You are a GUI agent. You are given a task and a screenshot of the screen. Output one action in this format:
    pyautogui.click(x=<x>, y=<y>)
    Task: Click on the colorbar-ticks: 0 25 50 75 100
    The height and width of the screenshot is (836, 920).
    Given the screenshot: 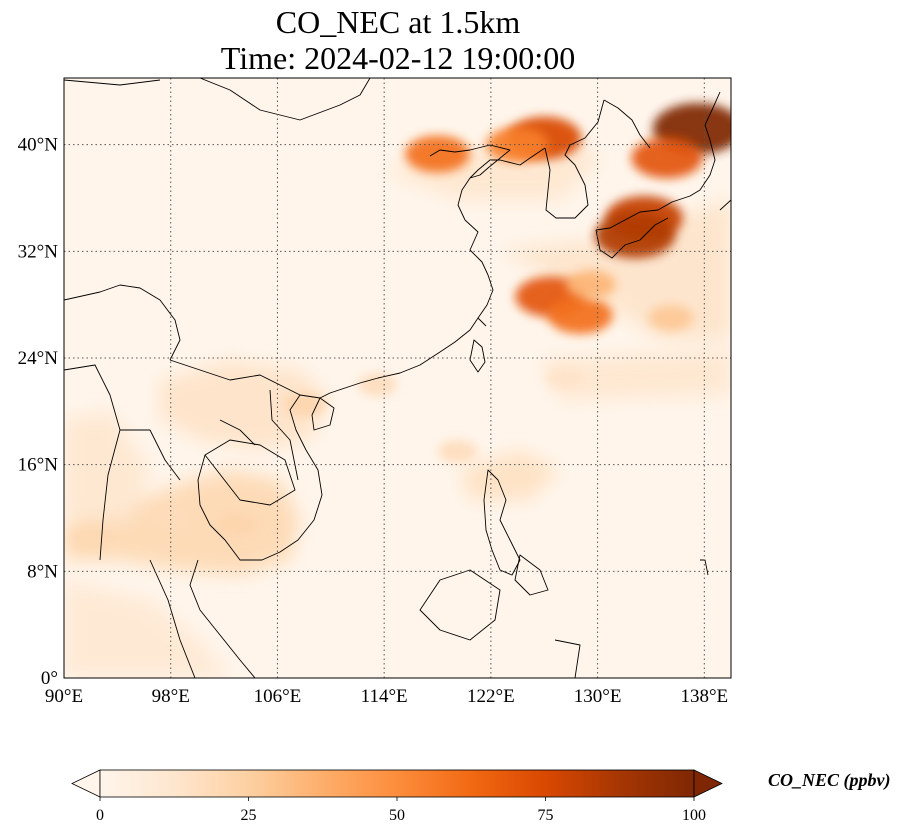 What is the action you would take?
    pyautogui.click(x=401, y=810)
    